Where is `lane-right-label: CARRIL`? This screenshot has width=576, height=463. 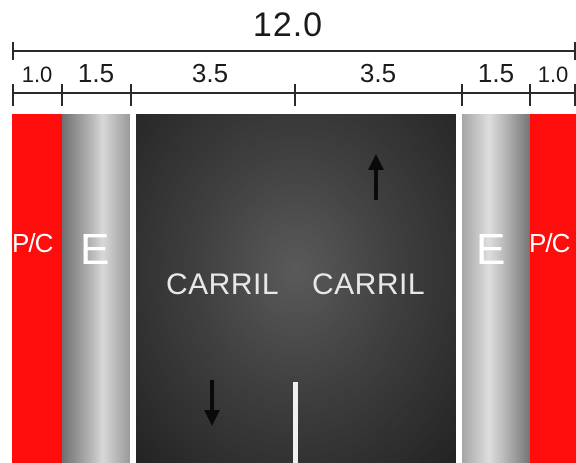
lane-right-label: CARRIL is located at coordinates (369, 284).